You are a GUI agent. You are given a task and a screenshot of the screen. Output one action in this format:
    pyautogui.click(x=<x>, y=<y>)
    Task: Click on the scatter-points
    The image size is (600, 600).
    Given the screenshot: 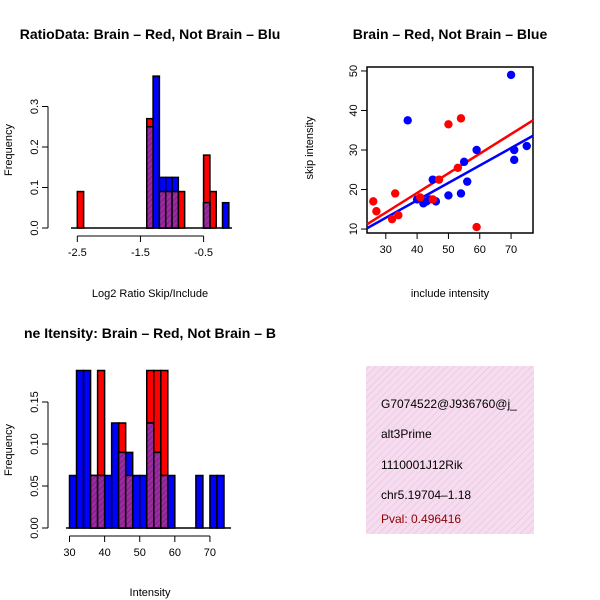 What is the action you would take?
    pyautogui.click(x=450, y=151)
    